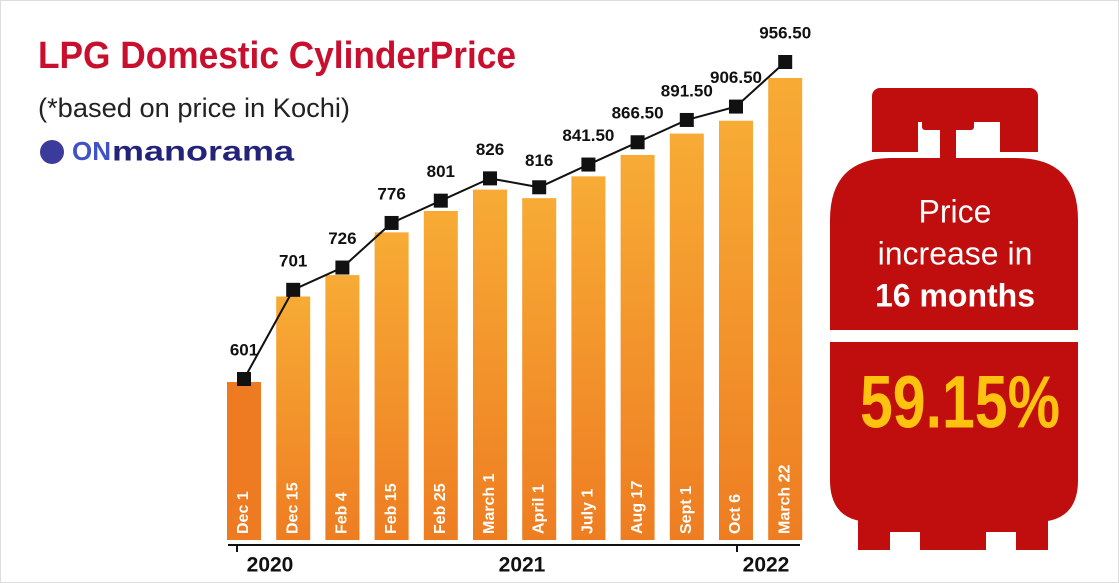 The image size is (1119, 583). Describe the element at coordinates (277, 56) in the screenshot. I see `chart-title: LPG Domestic CylinderPrice` at that location.